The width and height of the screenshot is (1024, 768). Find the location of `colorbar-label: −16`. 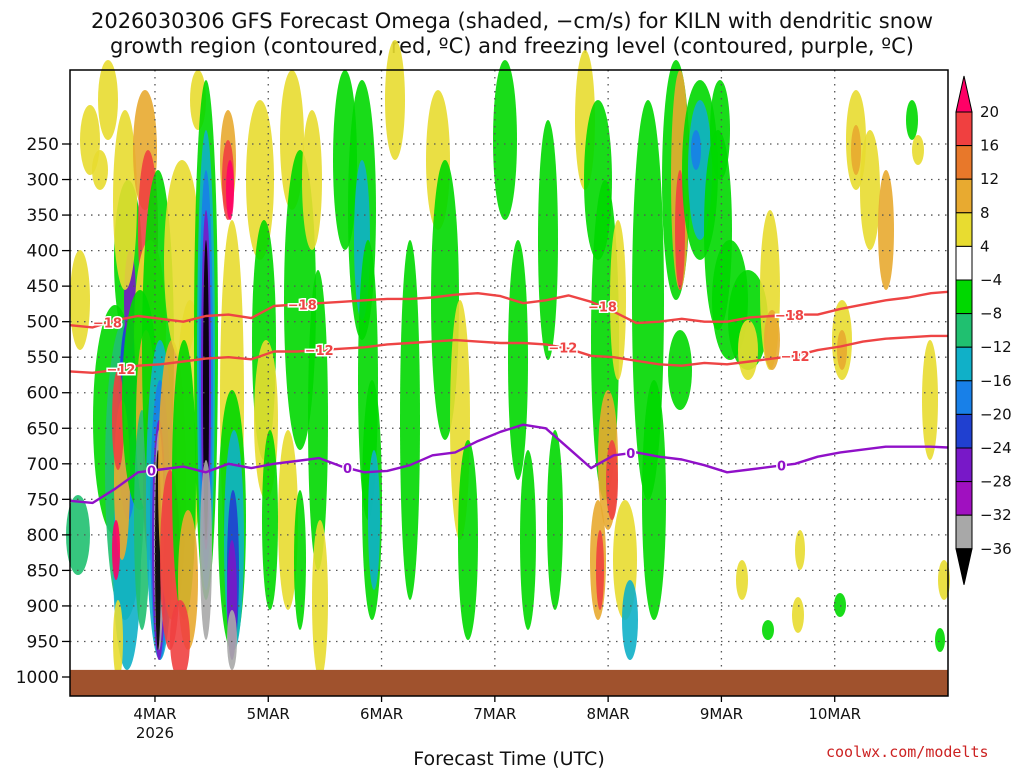

colorbar-label: −16 is located at coordinates (996, 381).